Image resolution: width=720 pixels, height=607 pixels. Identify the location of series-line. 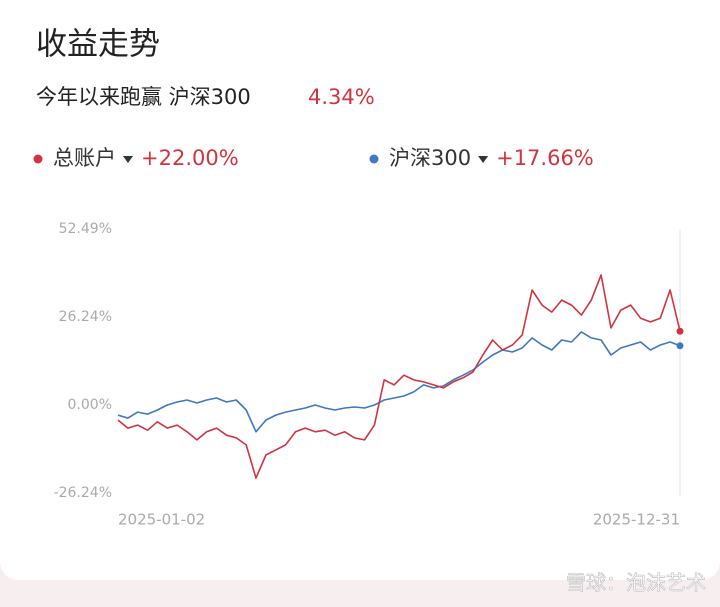
(399, 382).